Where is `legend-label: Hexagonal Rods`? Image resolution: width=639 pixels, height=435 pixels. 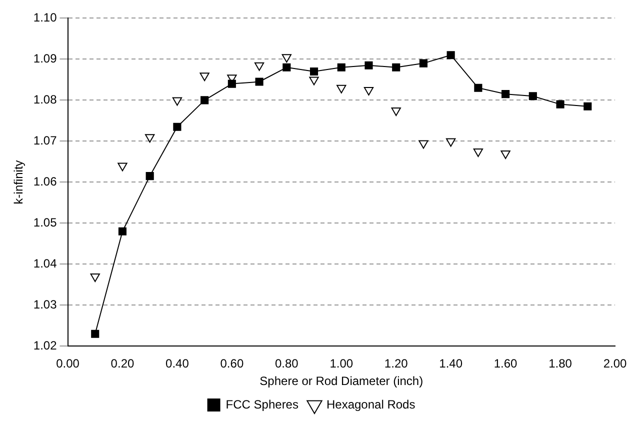 legend-label: Hexagonal Rods is located at coordinates (371, 404).